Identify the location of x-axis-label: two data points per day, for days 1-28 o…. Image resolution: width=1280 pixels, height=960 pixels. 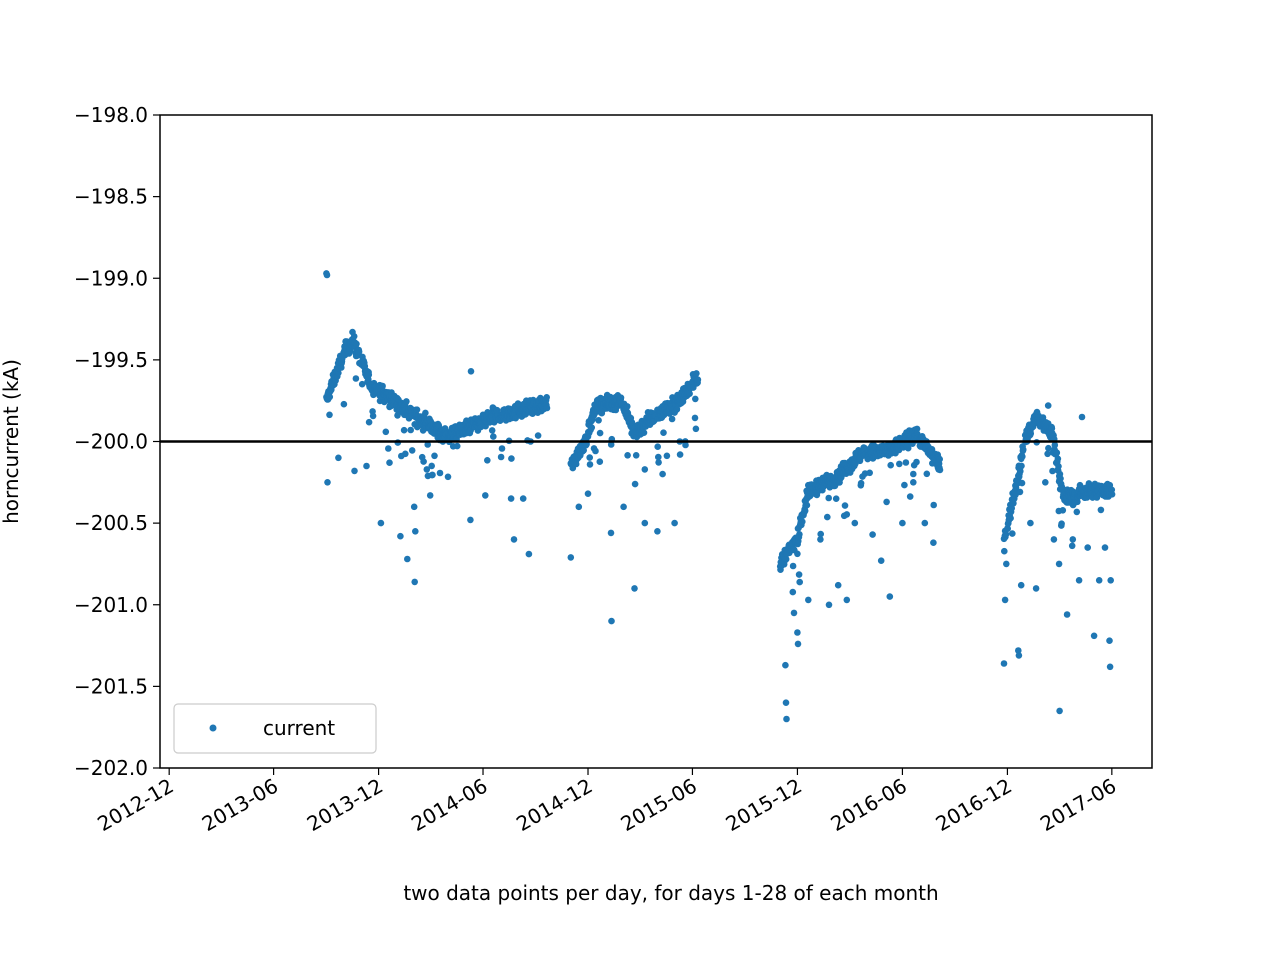
(670, 893).